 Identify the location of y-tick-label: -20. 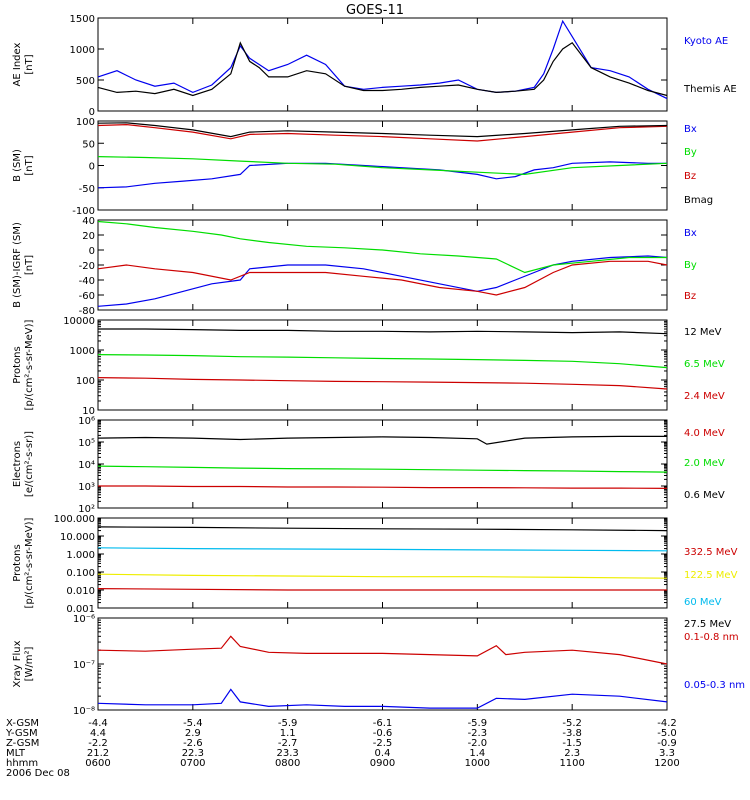
(87, 266).